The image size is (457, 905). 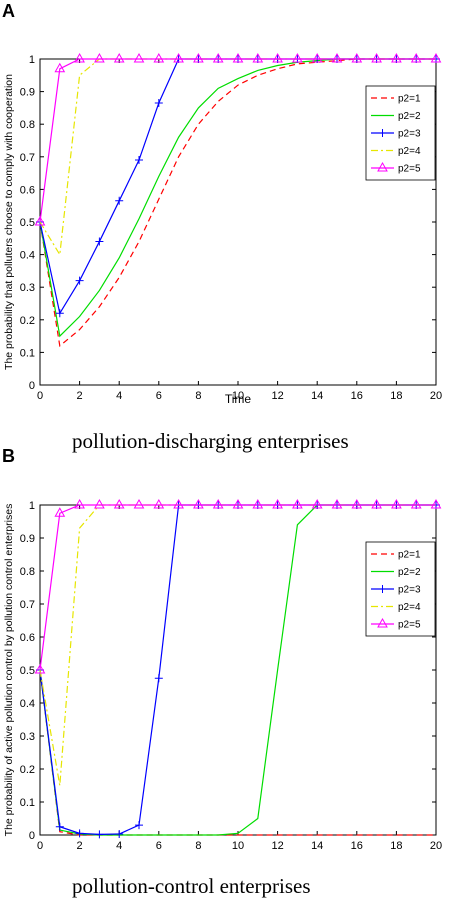 I want to click on x-tick-label: 8, so click(x=198, y=396).